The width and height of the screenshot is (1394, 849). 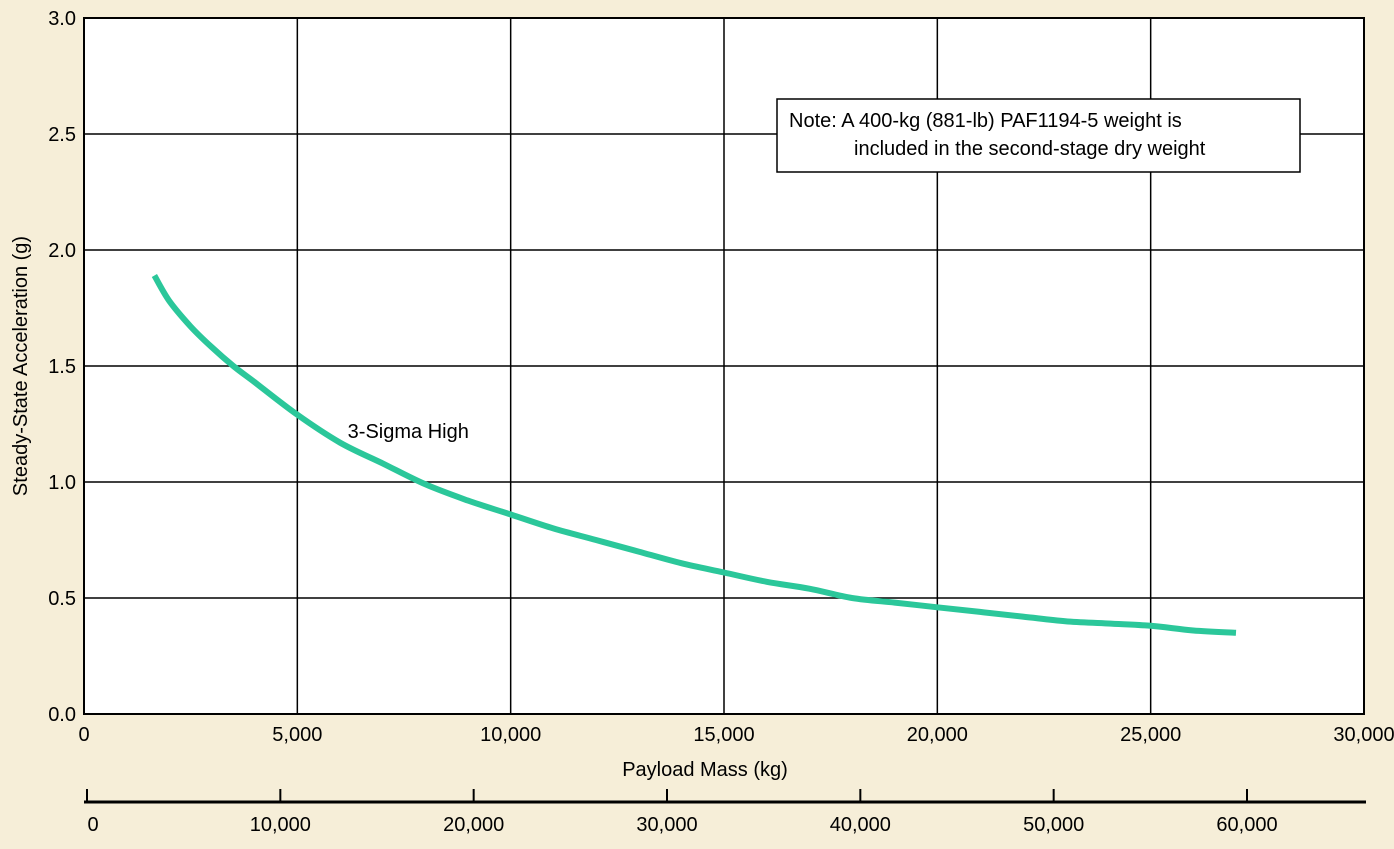 What do you see at coordinates (62, 715) in the screenshot?
I see `y-tick-label: 0.0` at bounding box center [62, 715].